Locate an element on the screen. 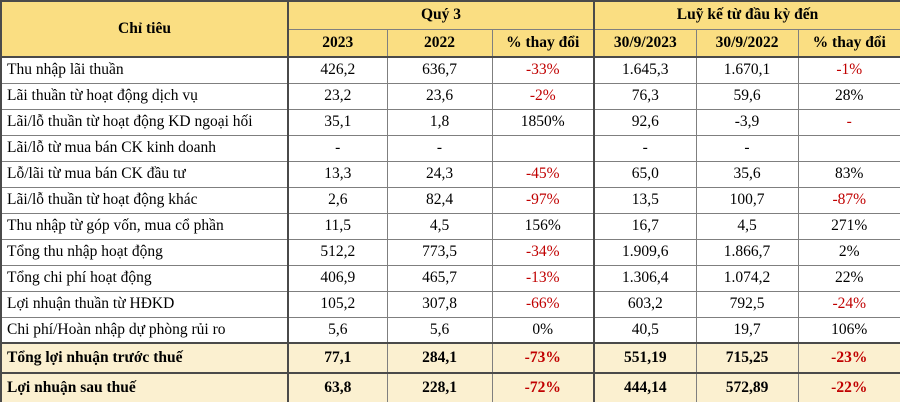  value-cell: 19,7 is located at coordinates (747, 330).